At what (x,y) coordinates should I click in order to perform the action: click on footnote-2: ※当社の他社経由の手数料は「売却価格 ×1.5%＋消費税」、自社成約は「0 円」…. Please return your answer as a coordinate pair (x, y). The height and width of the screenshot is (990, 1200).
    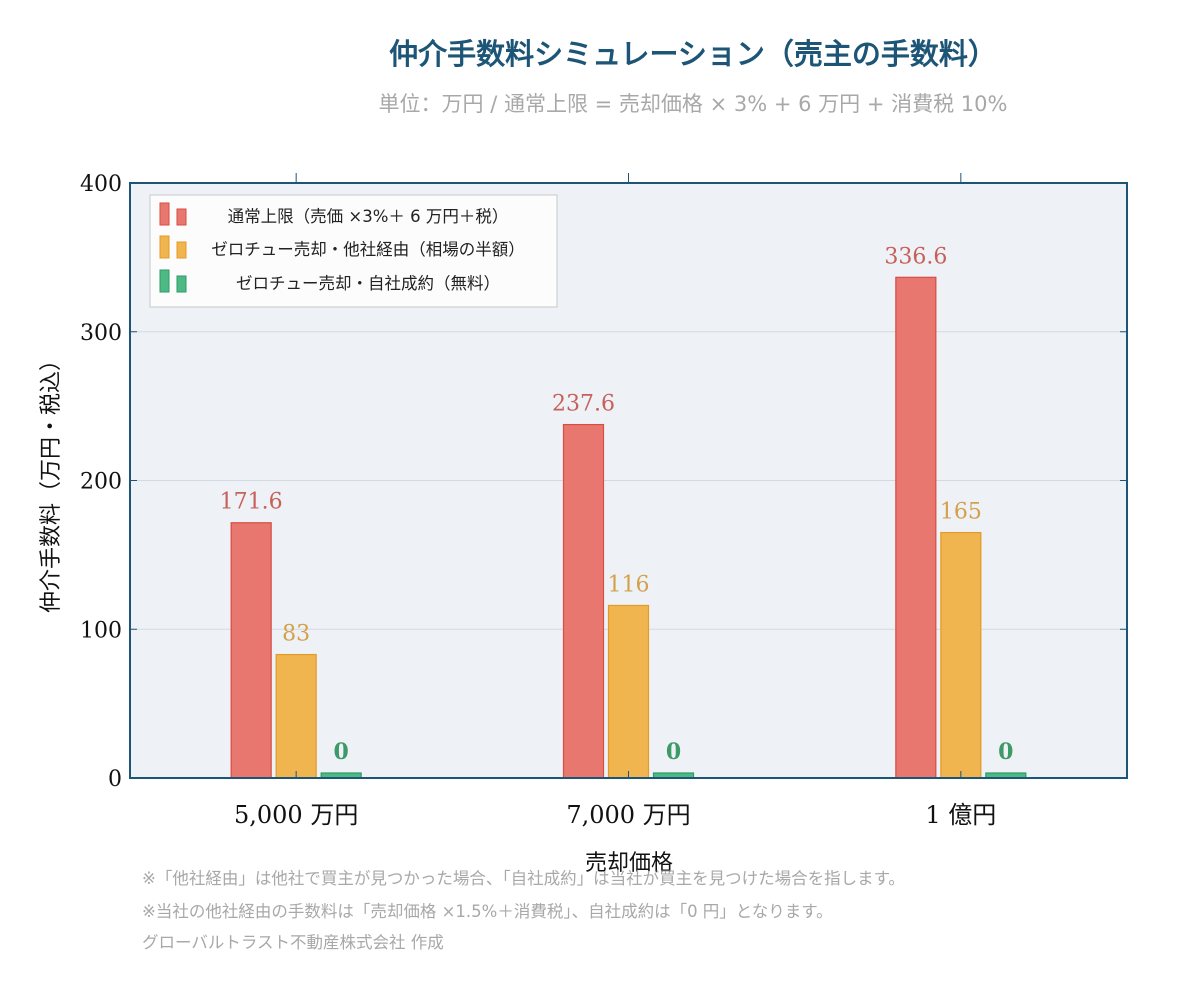
    Looking at the image, I should click on (487, 911).